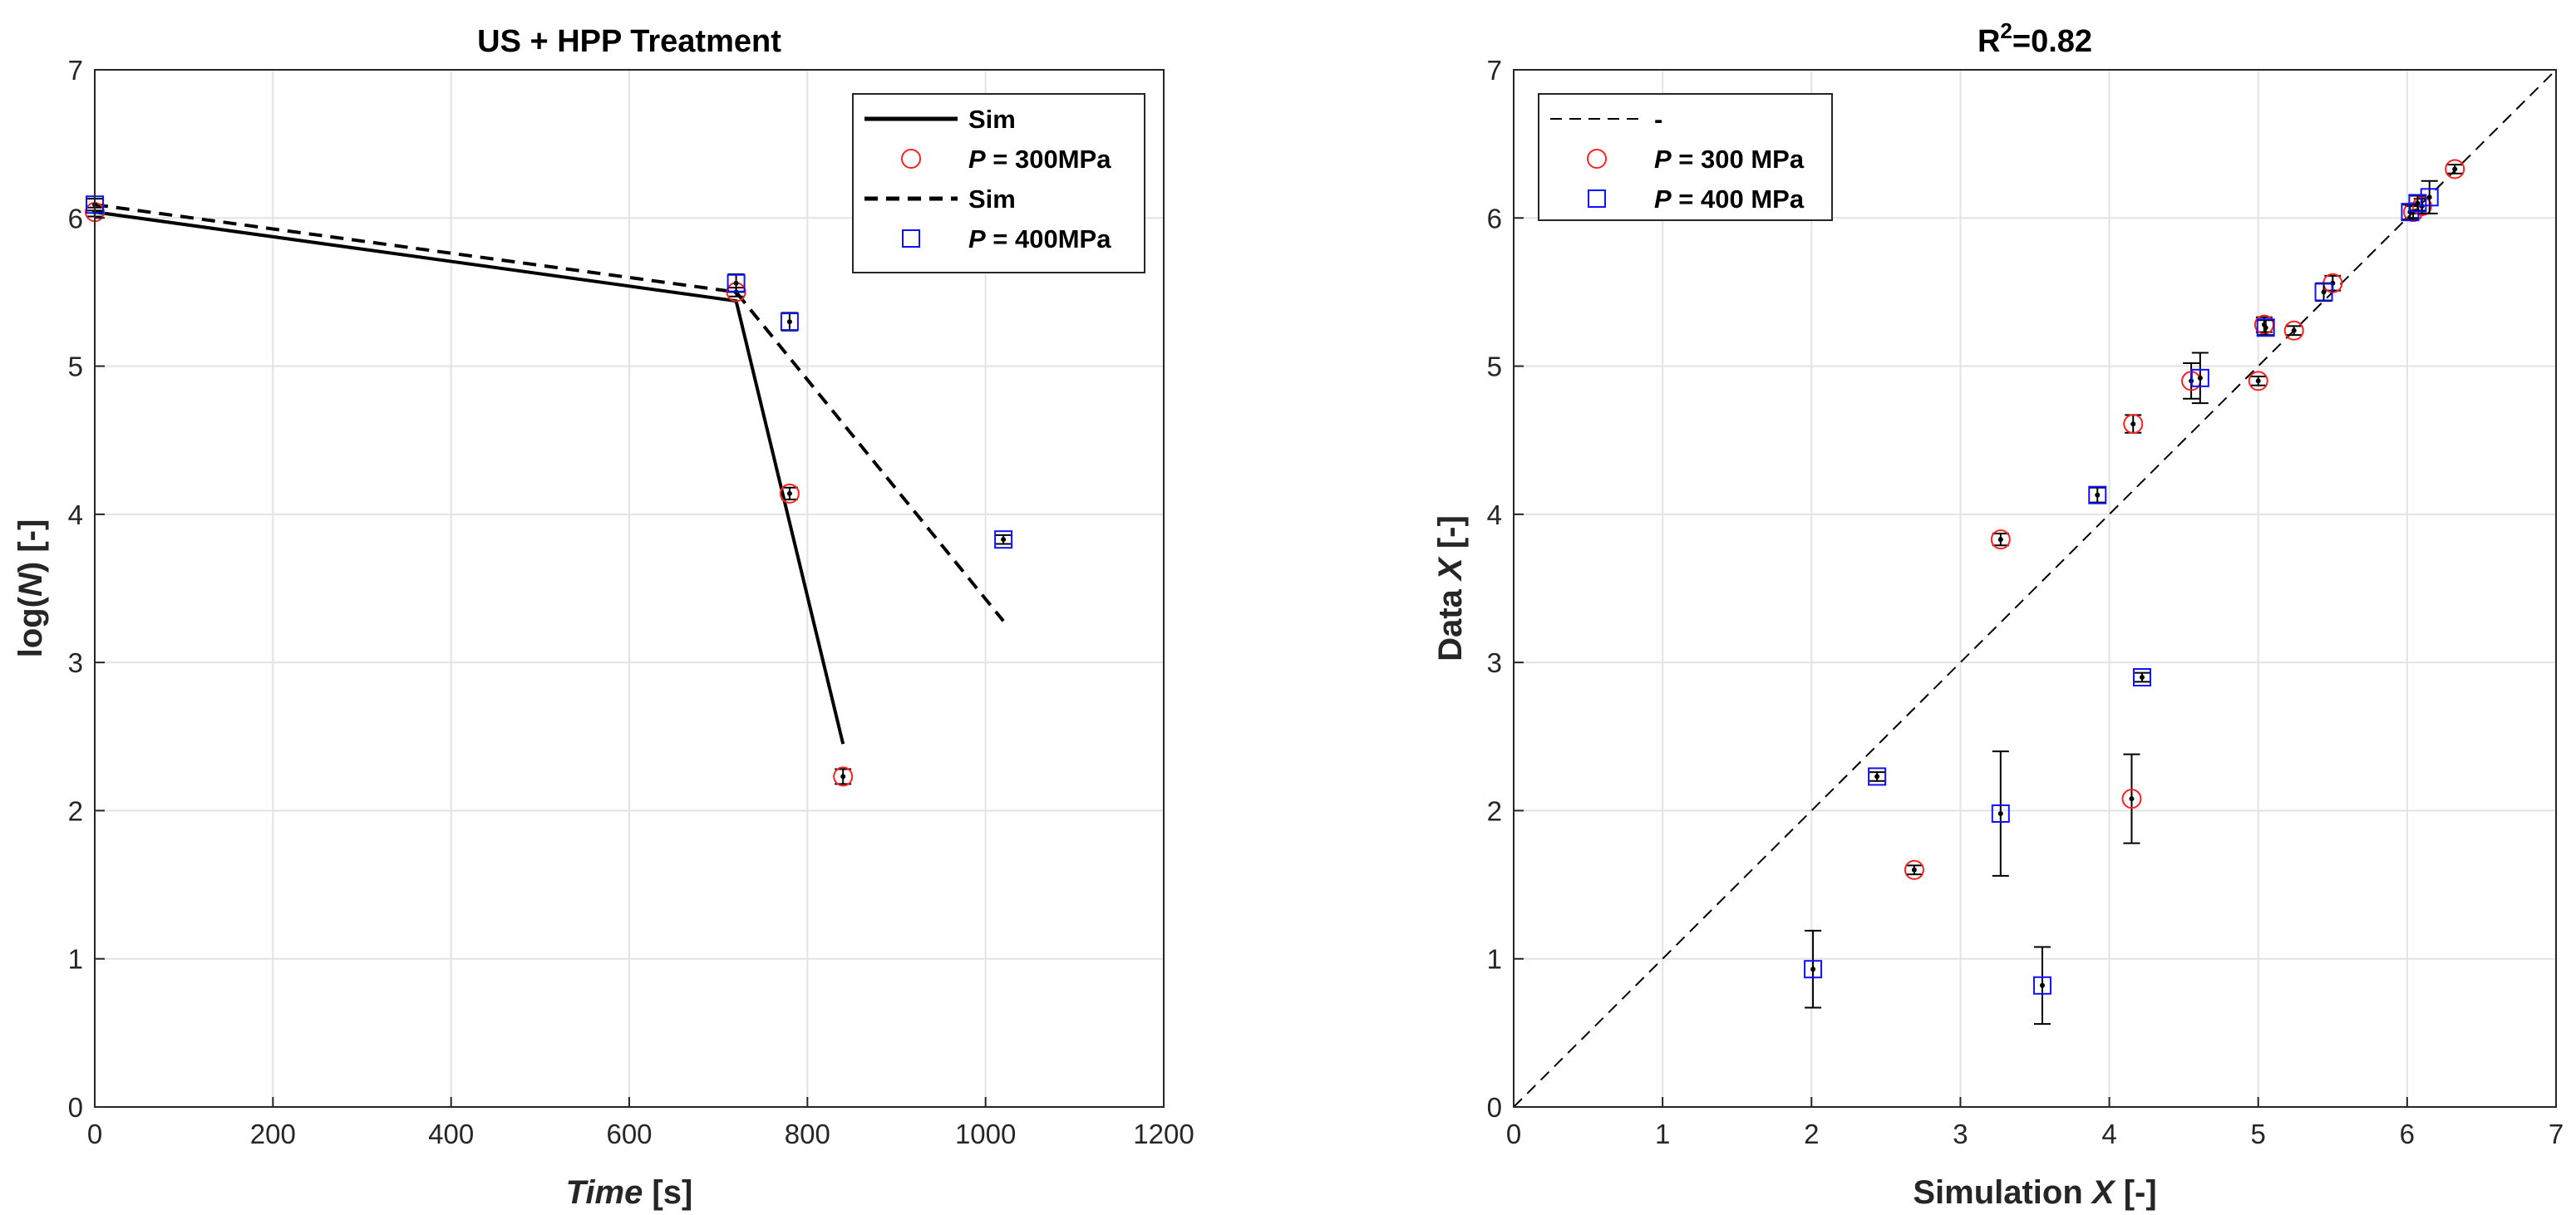  Describe the element at coordinates (1039, 159) in the screenshot. I see `legend-label-p300: P = 300MPa` at that location.